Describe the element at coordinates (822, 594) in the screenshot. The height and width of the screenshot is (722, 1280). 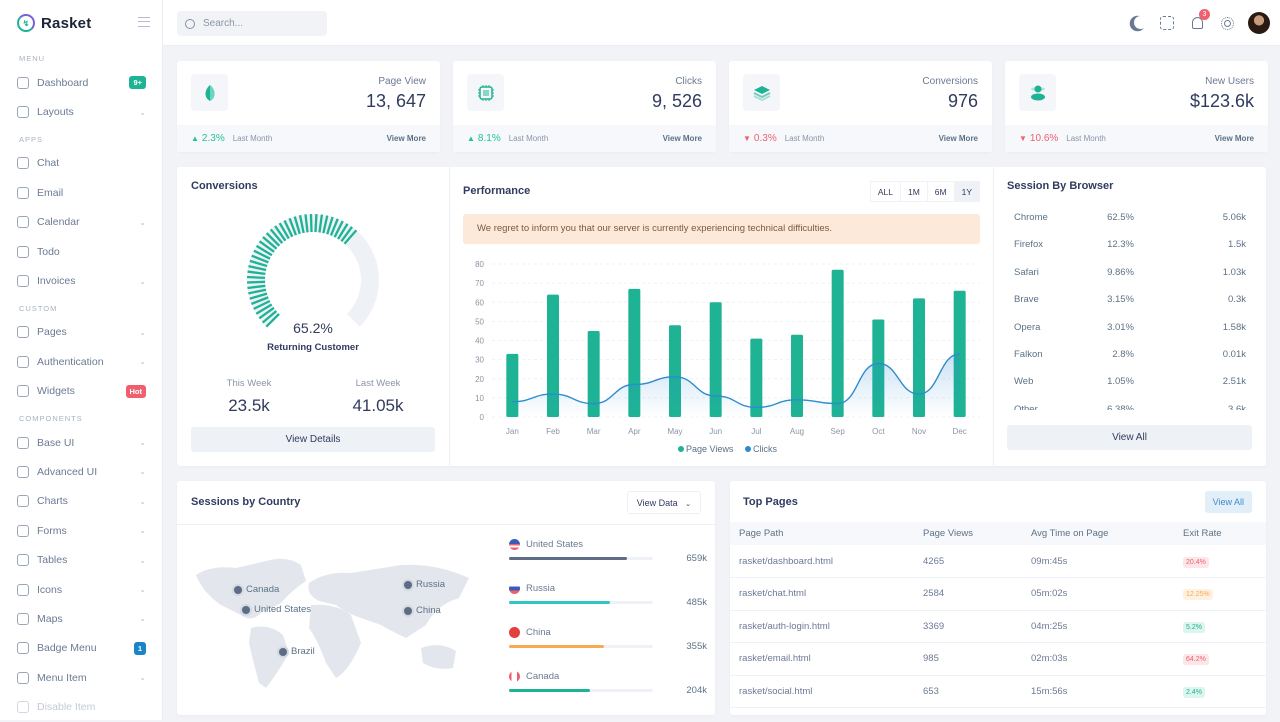
I see `page-path: rasket/chat.html` at that location.